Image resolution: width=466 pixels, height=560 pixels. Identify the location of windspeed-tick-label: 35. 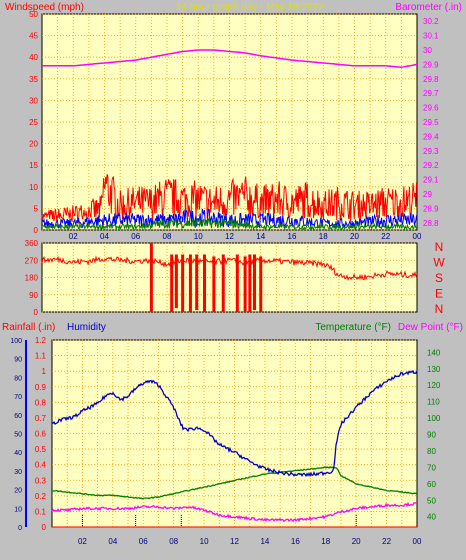
(33, 79).